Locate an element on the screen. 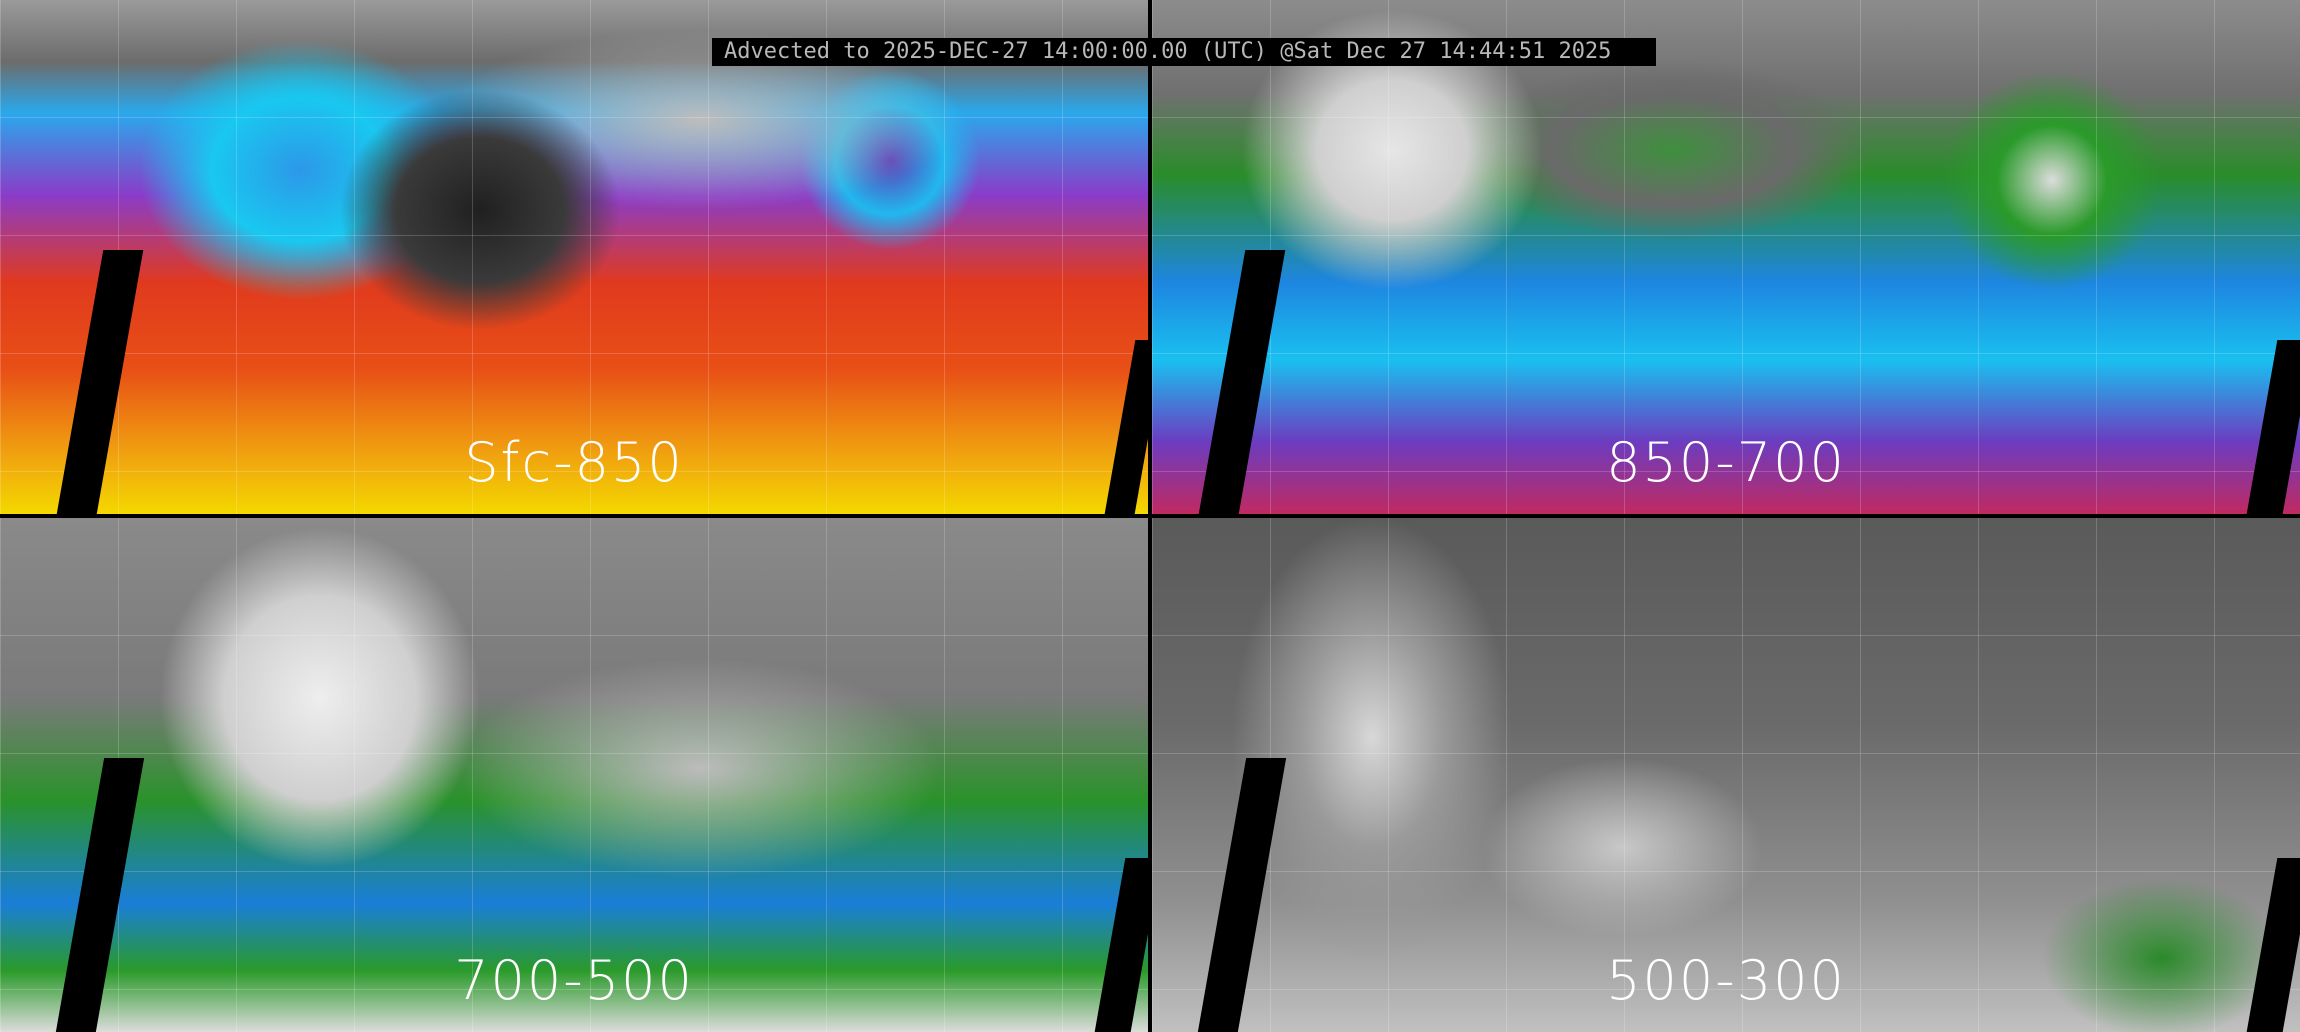  panel-label: Sfc-850 is located at coordinates (574, 462).